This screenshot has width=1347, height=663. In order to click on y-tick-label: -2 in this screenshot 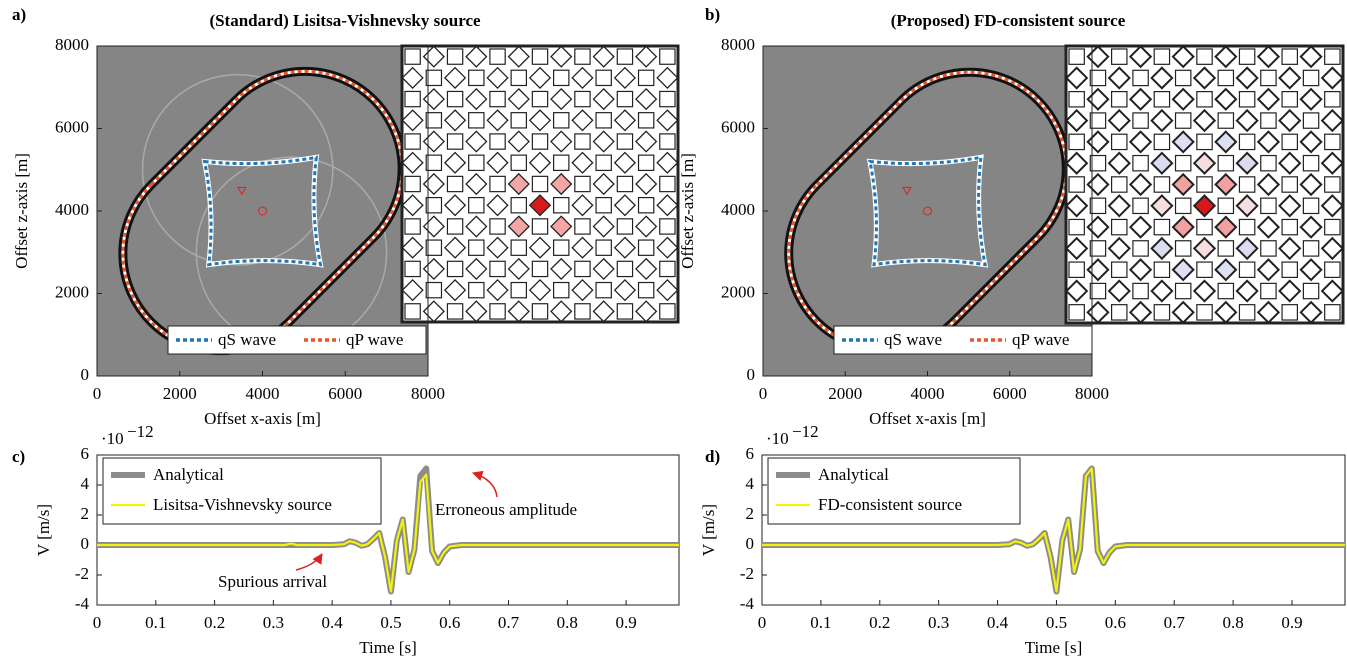, I will do `click(747, 573)`.